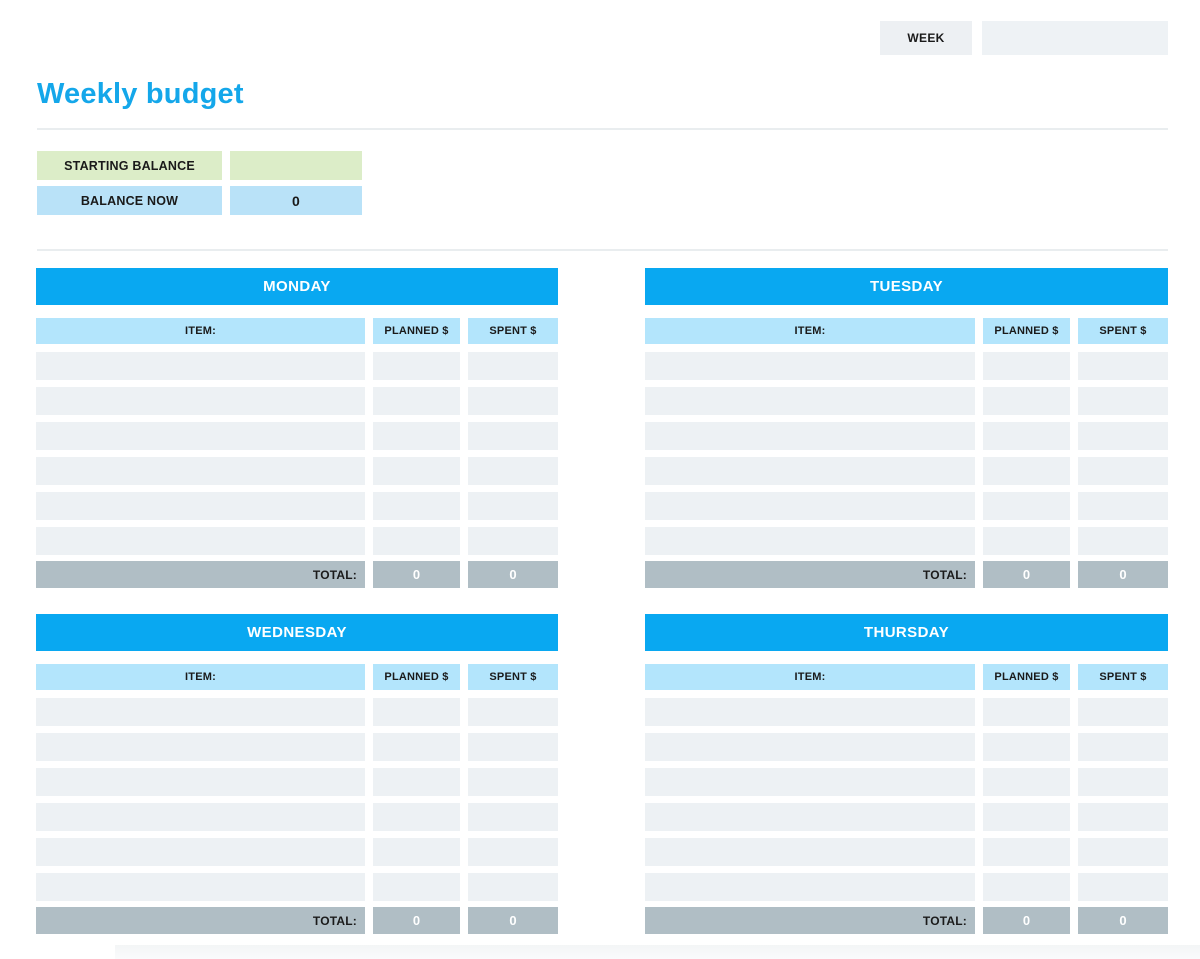  What do you see at coordinates (906, 286) in the screenshot?
I see `day-header: TUESDAY` at bounding box center [906, 286].